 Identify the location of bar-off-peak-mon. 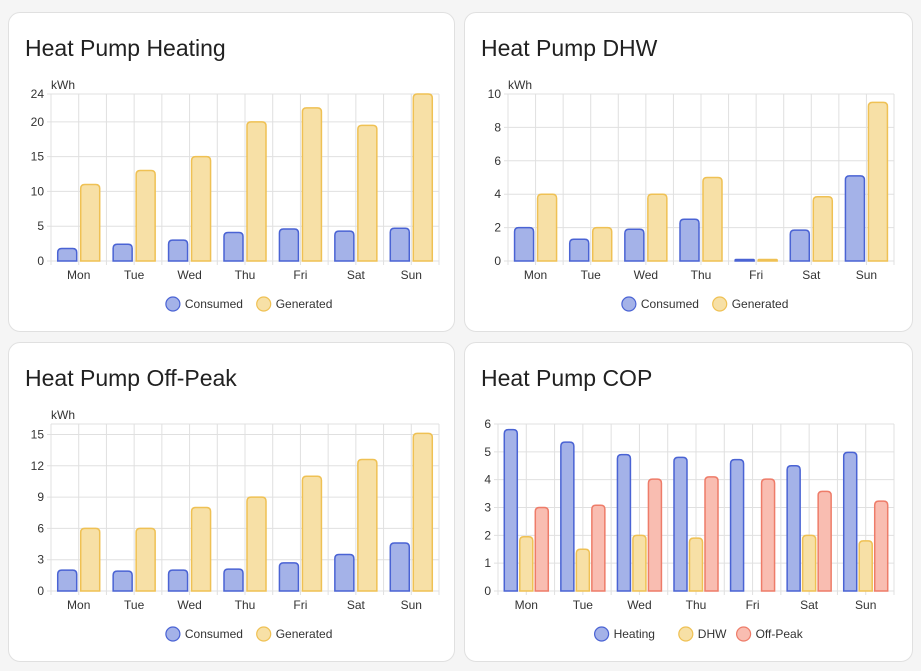
(542, 549).